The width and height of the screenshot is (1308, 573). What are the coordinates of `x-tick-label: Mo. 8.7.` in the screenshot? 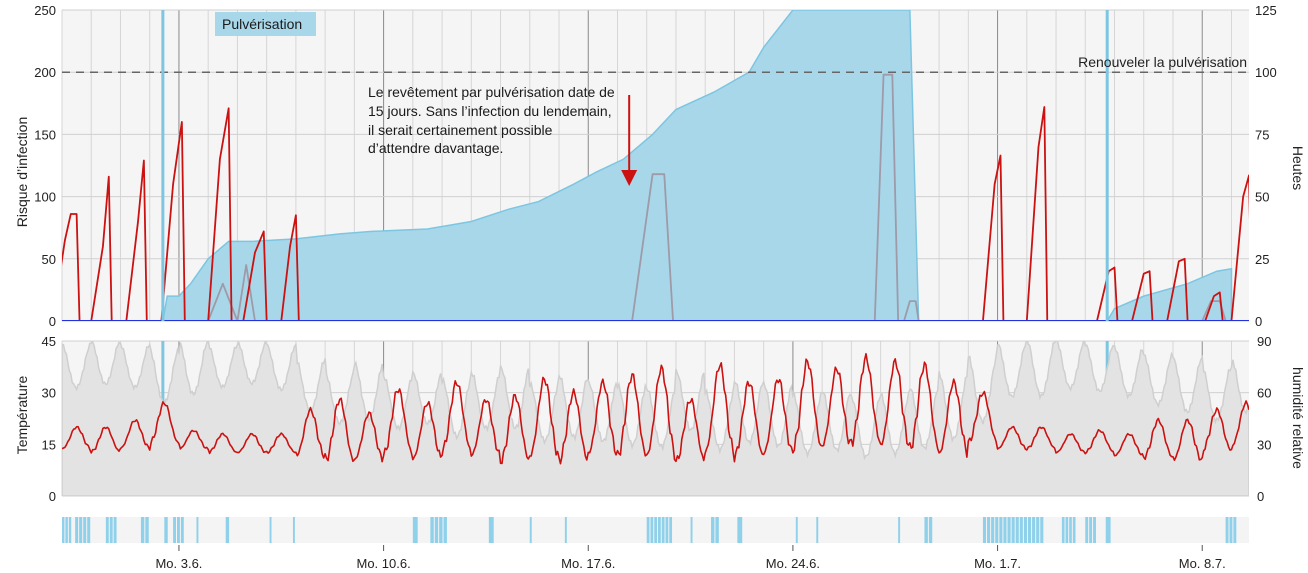 It's located at (1202, 563).